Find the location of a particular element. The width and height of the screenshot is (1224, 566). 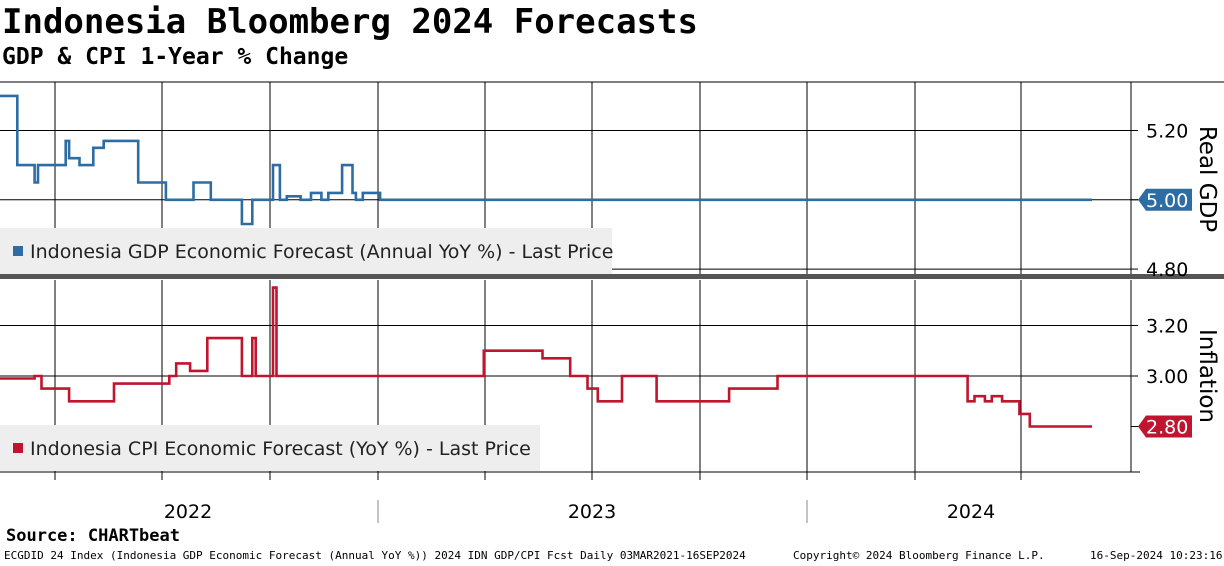

y-tick-label: 4.80 is located at coordinates (1167, 270).